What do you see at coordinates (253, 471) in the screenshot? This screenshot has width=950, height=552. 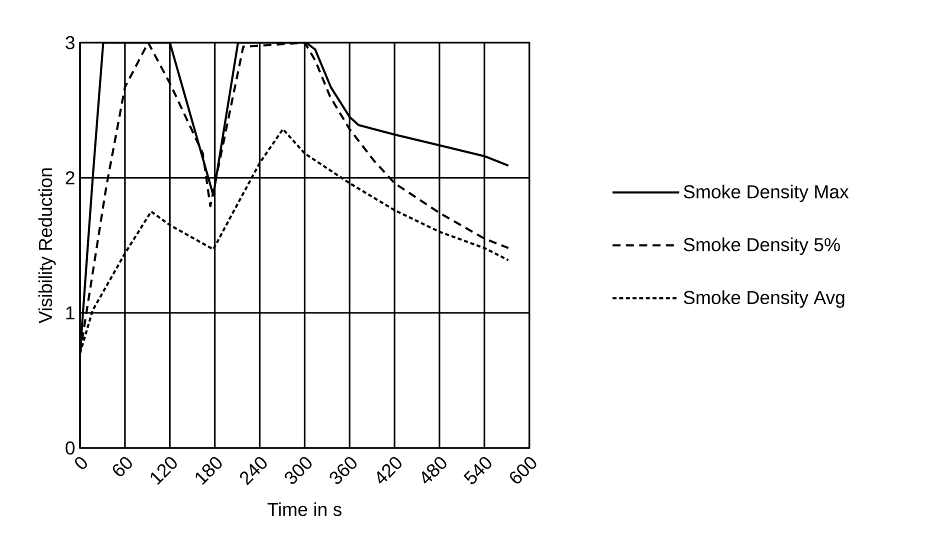 I see `x-tick-label: 240` at bounding box center [253, 471].